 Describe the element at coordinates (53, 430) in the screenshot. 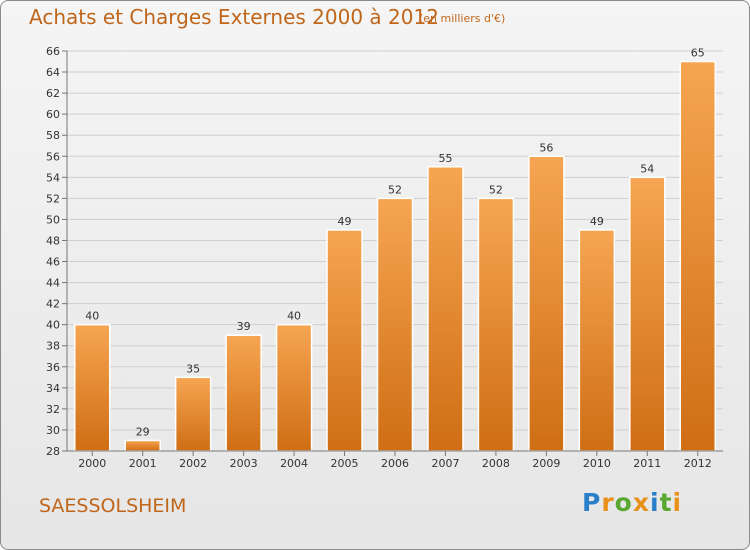

I see `y-tick-label: 30` at that location.